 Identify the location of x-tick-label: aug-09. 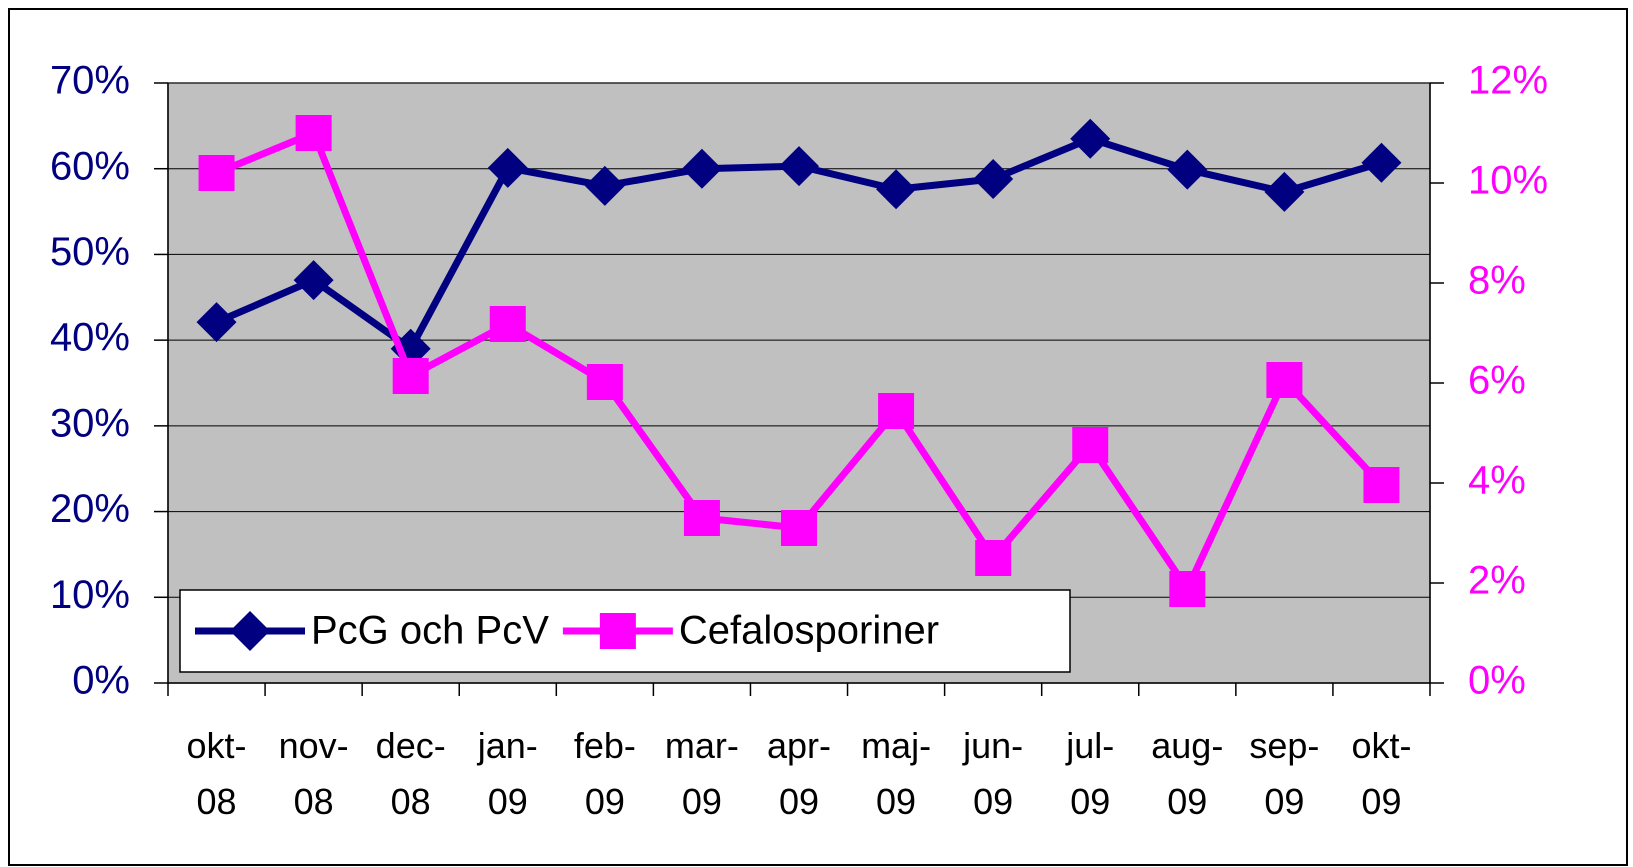
(1187, 773).